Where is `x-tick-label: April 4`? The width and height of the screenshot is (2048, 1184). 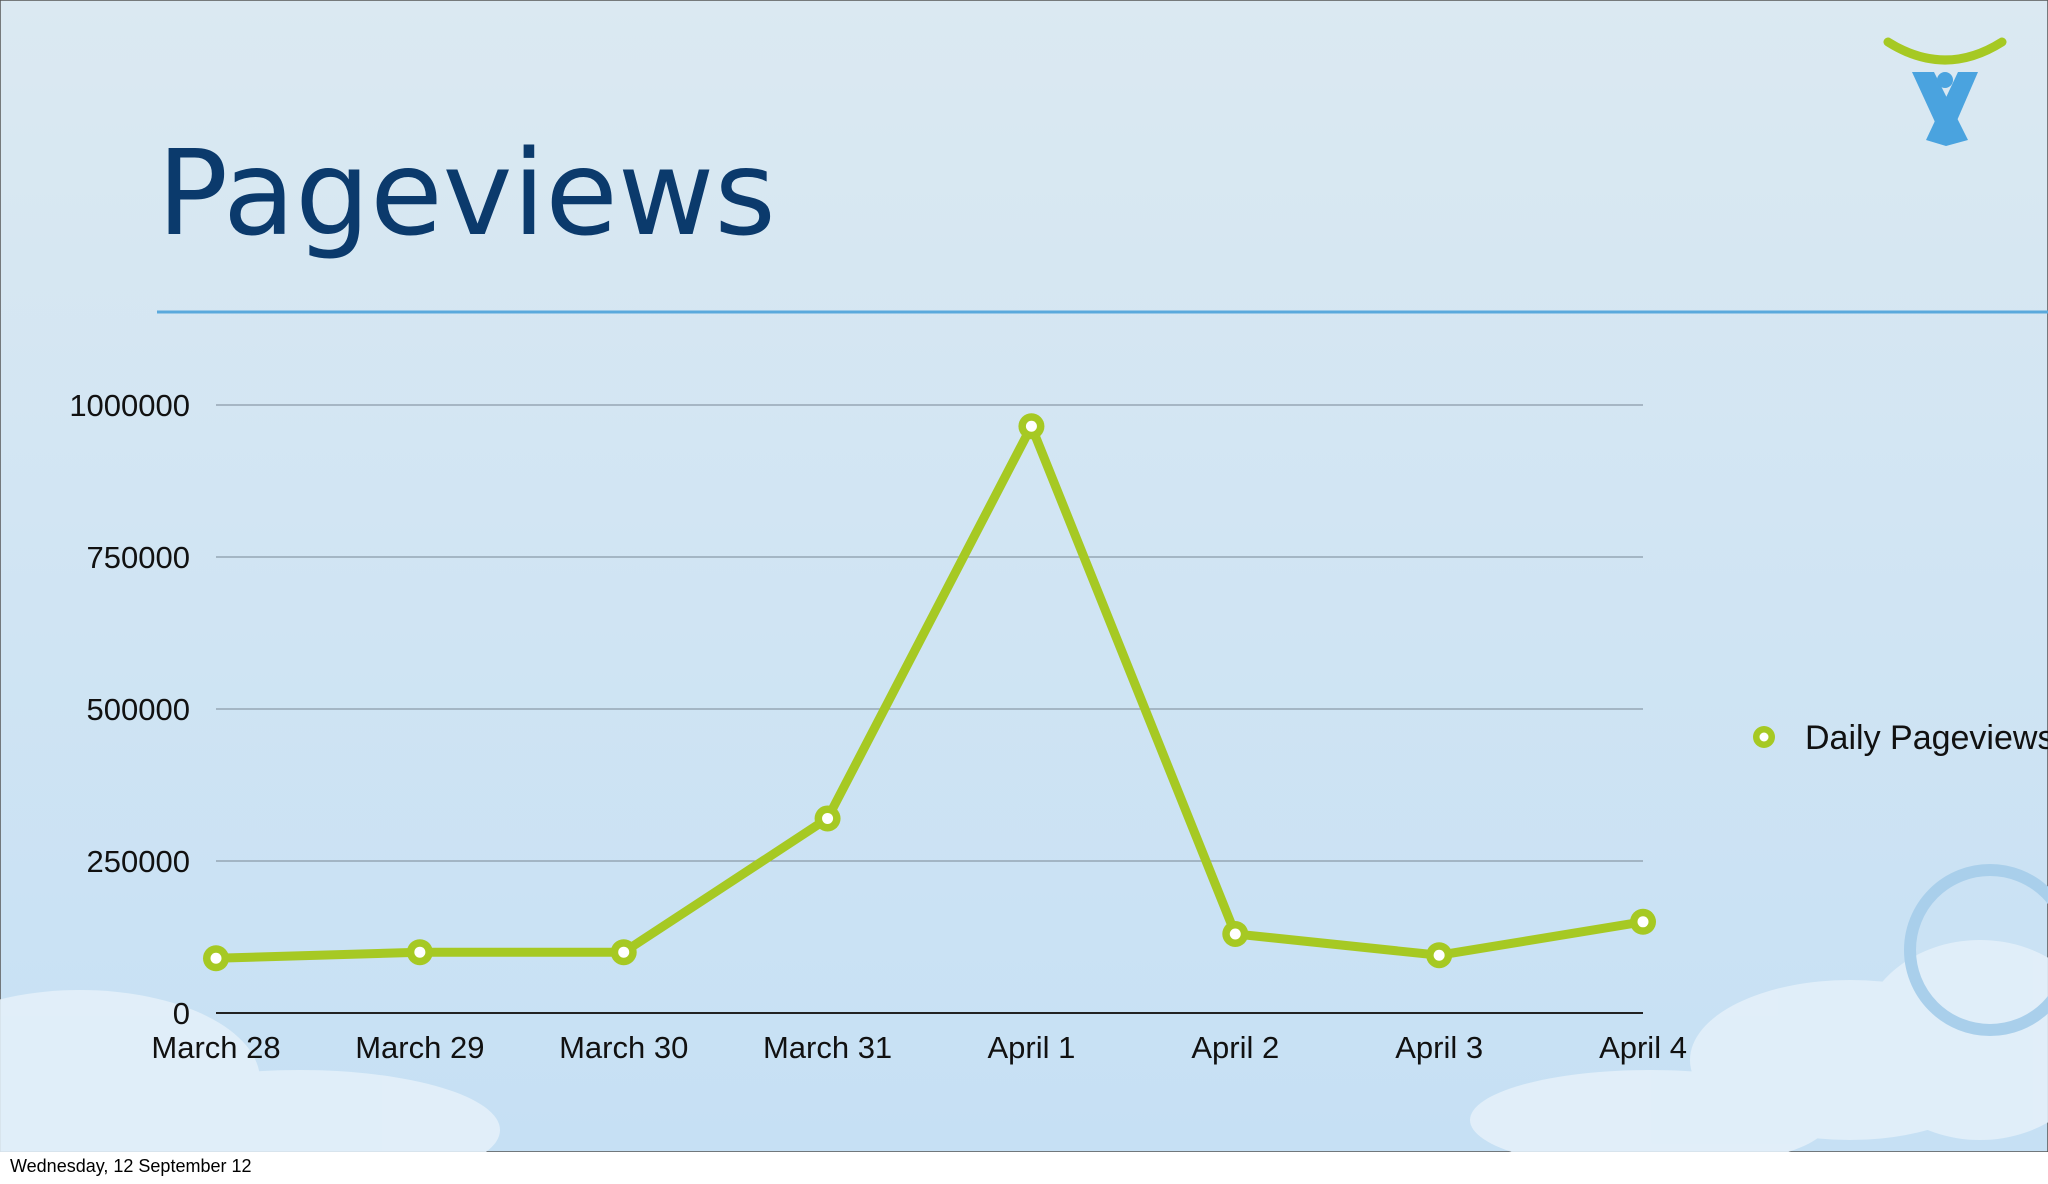 x-tick-label: April 4 is located at coordinates (1643, 1047).